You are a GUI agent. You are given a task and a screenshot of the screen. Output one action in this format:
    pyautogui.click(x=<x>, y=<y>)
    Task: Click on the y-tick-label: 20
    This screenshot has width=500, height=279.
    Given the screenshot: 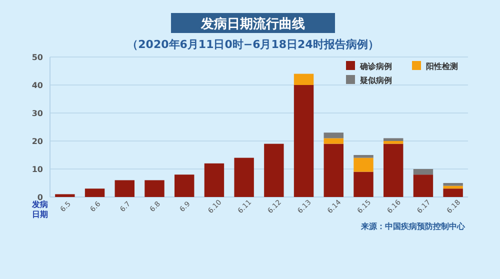 What is the action you would take?
    pyautogui.click(x=38, y=141)
    